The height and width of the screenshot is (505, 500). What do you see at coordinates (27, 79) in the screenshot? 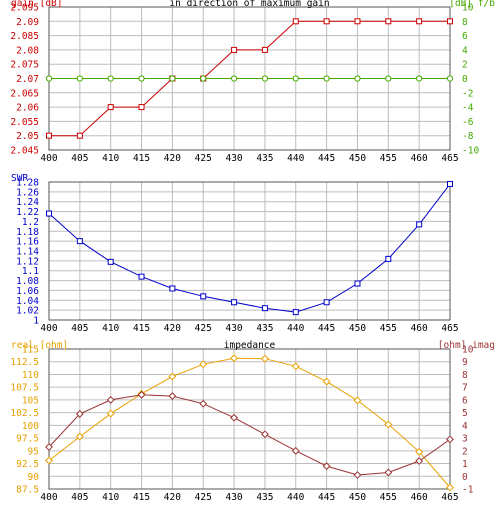
I see `y-left-tick-label: 2.07` at bounding box center [27, 79].